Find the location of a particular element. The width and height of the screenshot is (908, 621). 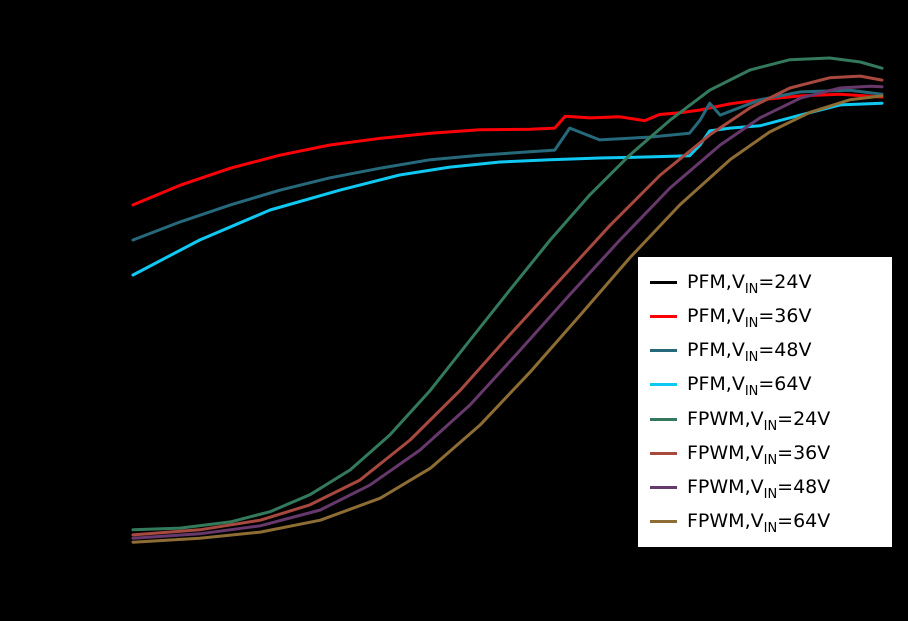

legend-entry-fpwm-64v: FPWM,VIN=64V is located at coordinates (765, 521).